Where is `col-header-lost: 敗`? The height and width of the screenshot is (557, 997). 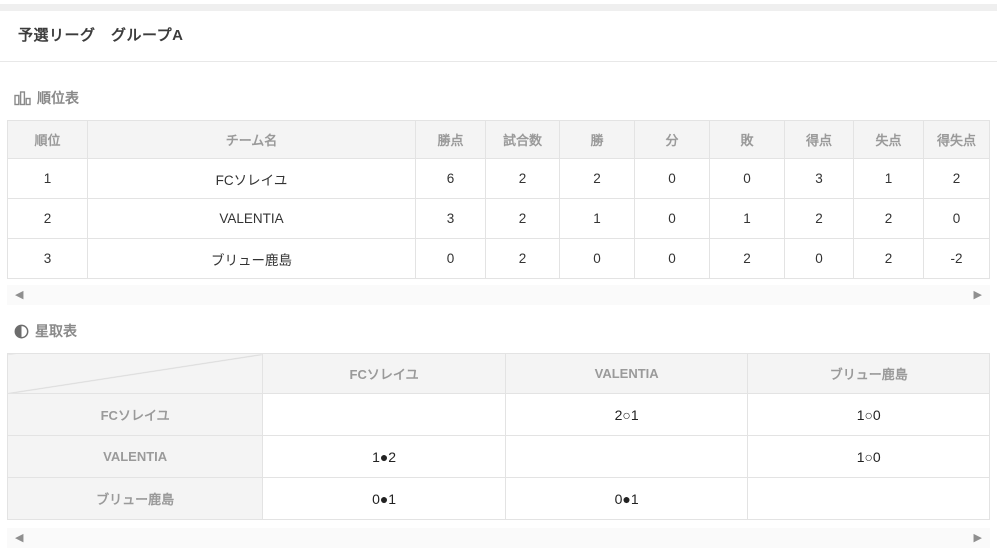 col-header-lost: 敗 is located at coordinates (747, 139).